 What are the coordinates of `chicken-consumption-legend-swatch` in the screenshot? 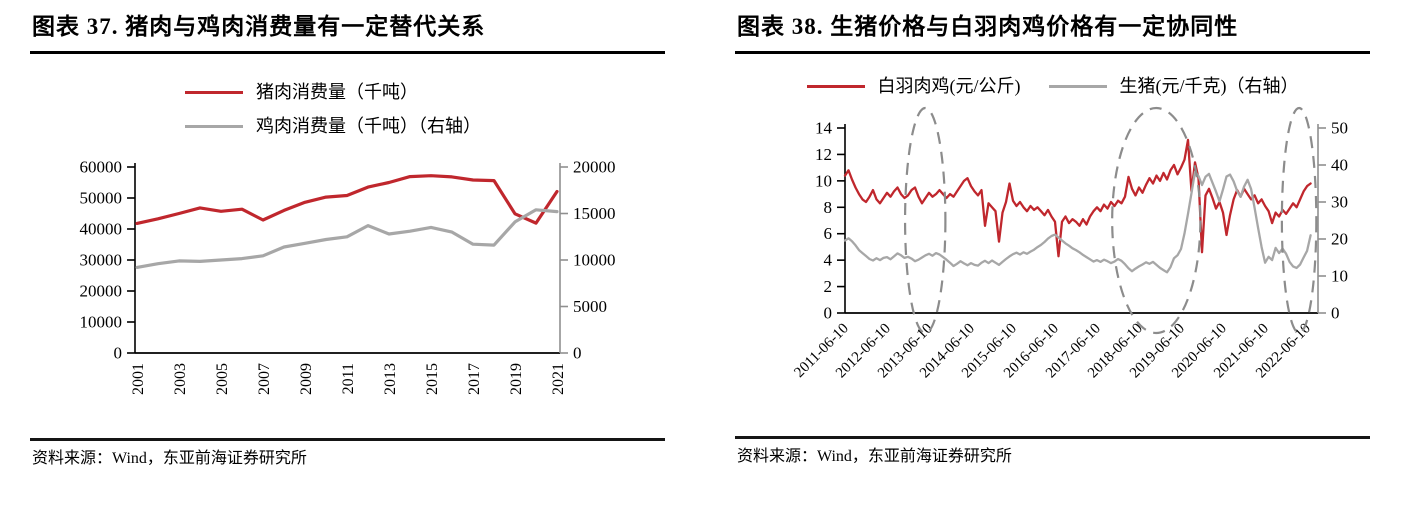 It's located at (214, 126).